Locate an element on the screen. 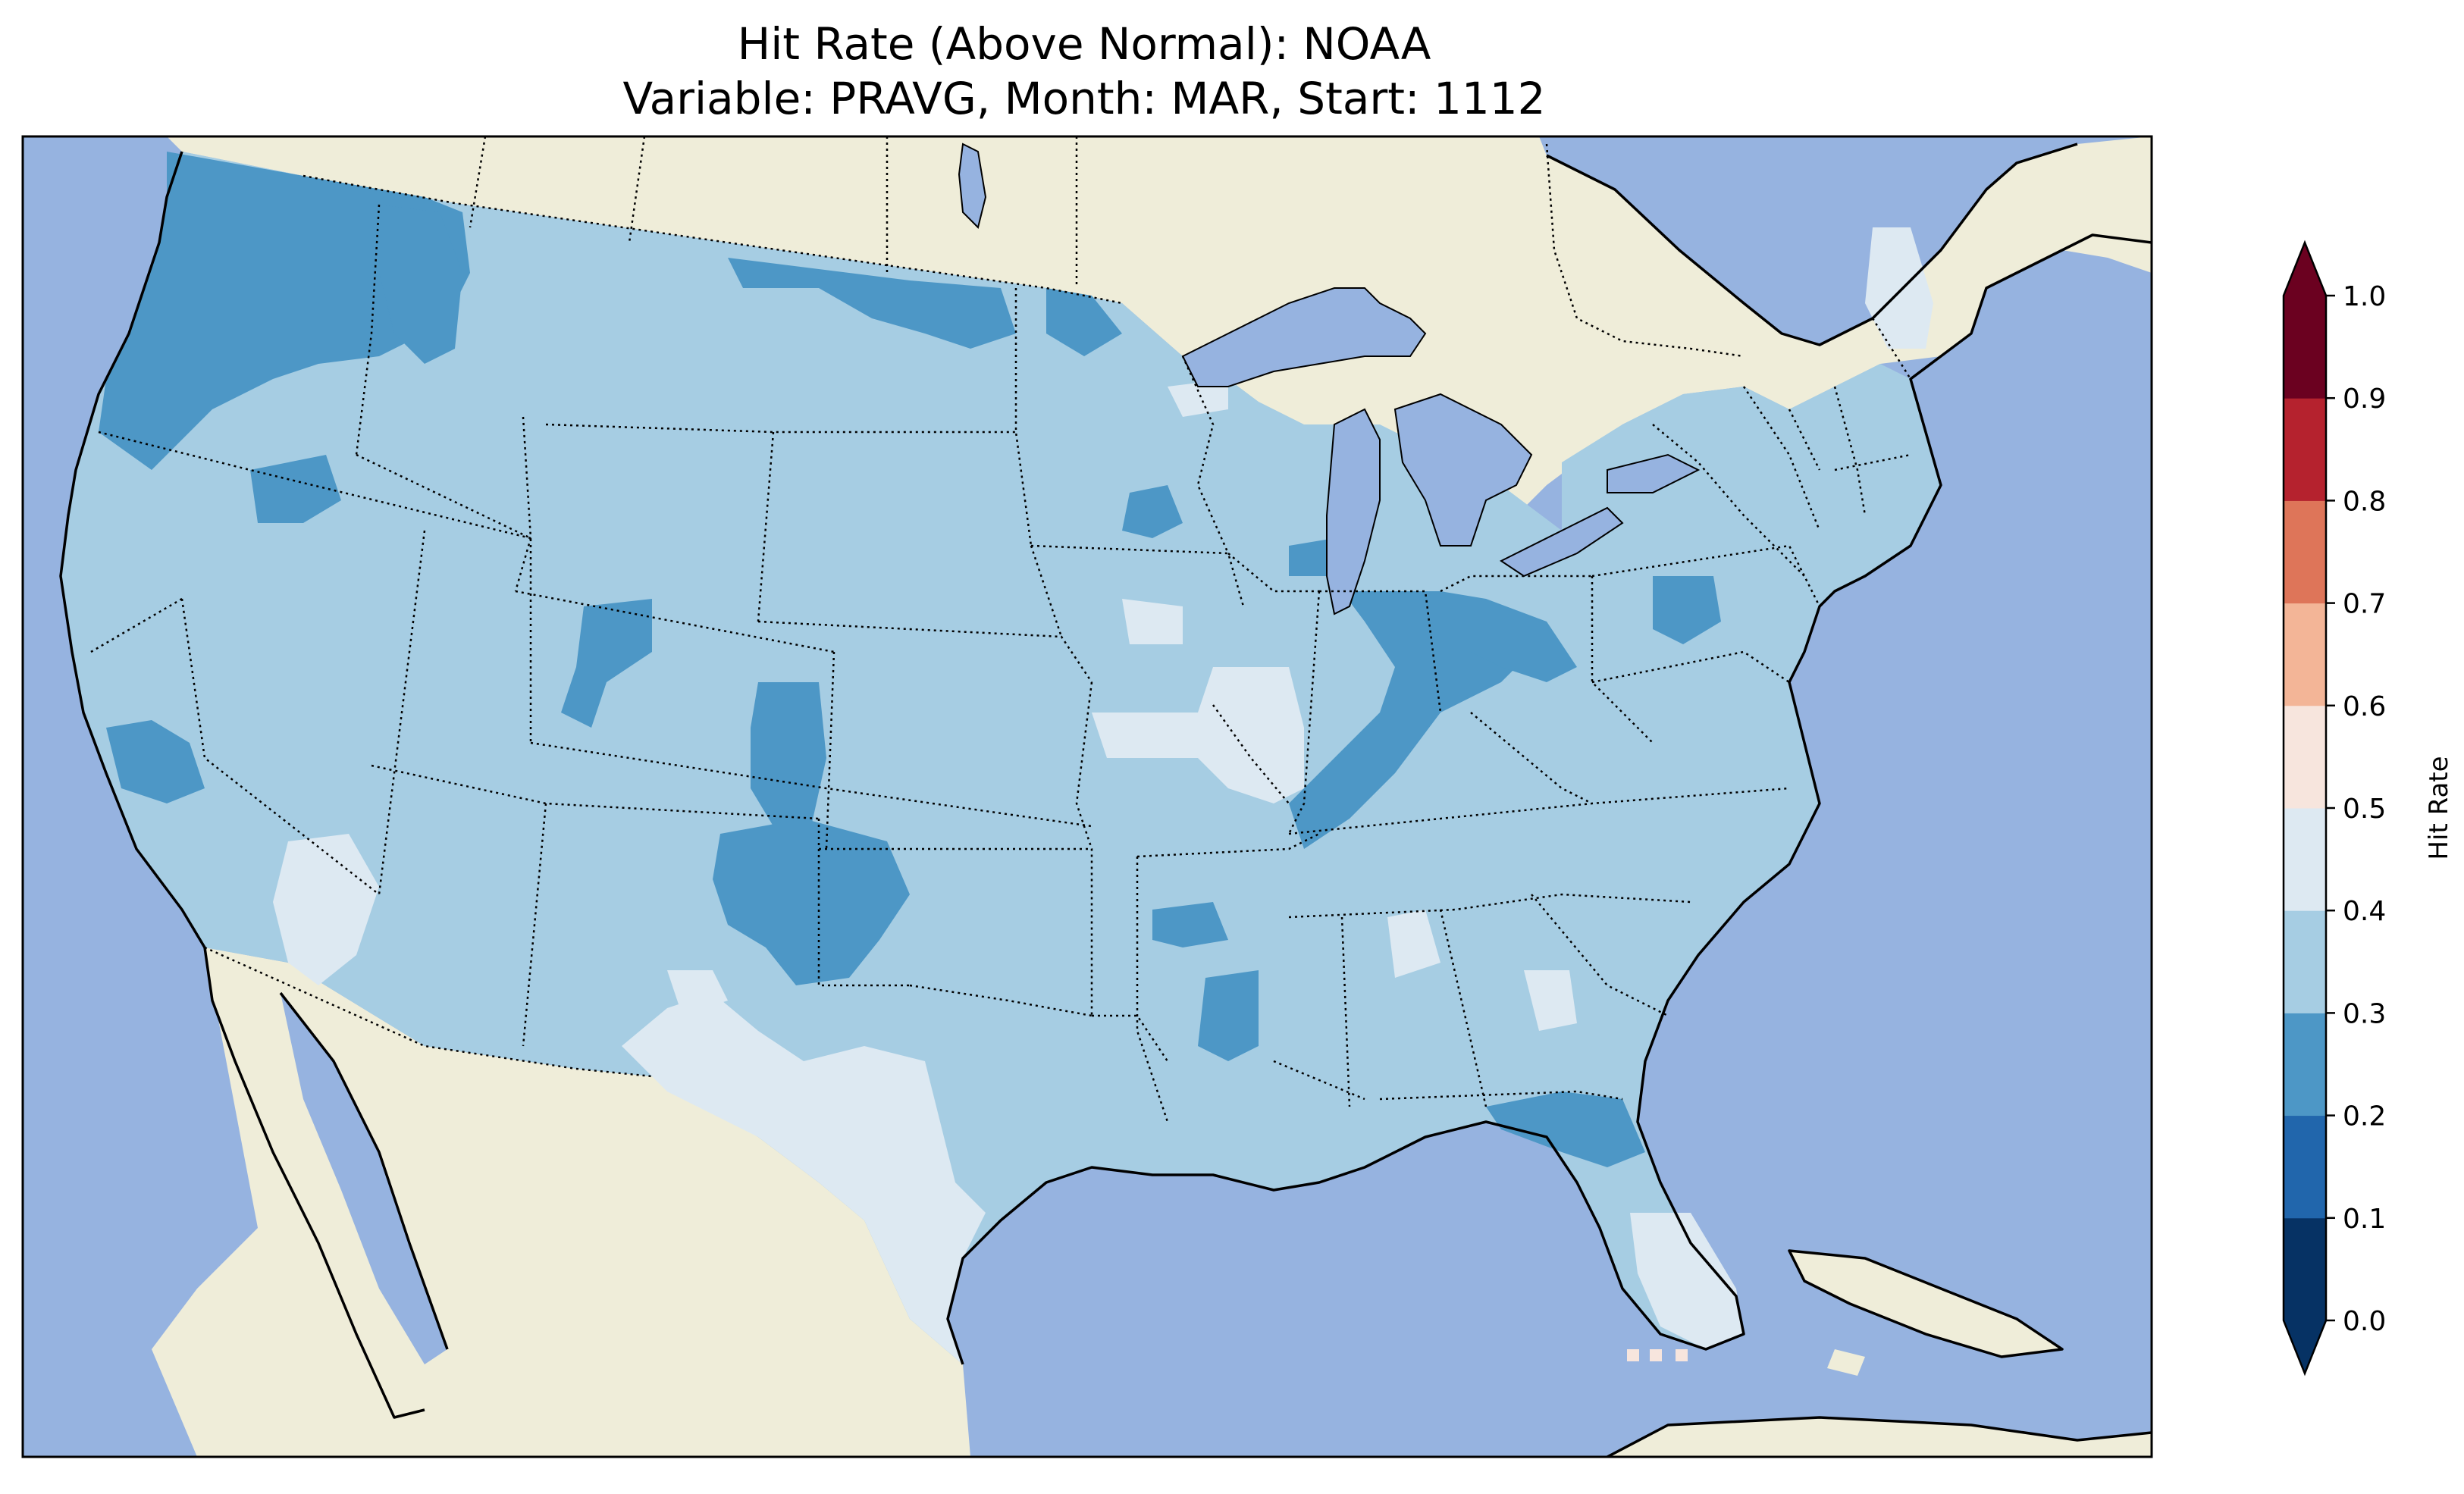 The width and height of the screenshot is (2464, 1494). south-coast is located at coordinates (1879, 1436).